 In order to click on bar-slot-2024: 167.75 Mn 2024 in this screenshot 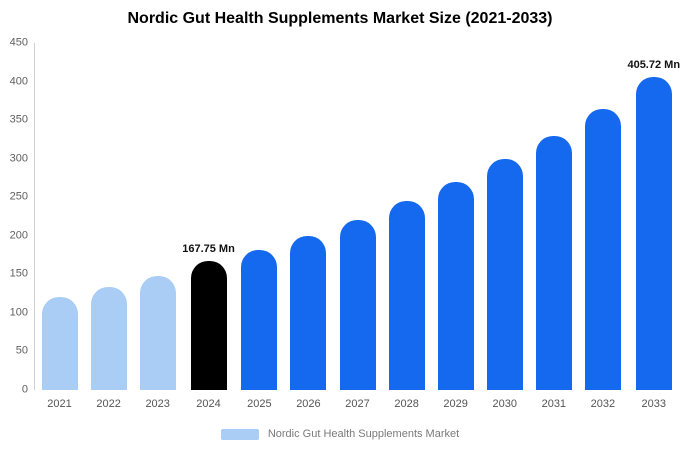, I will do `click(208, 226)`.